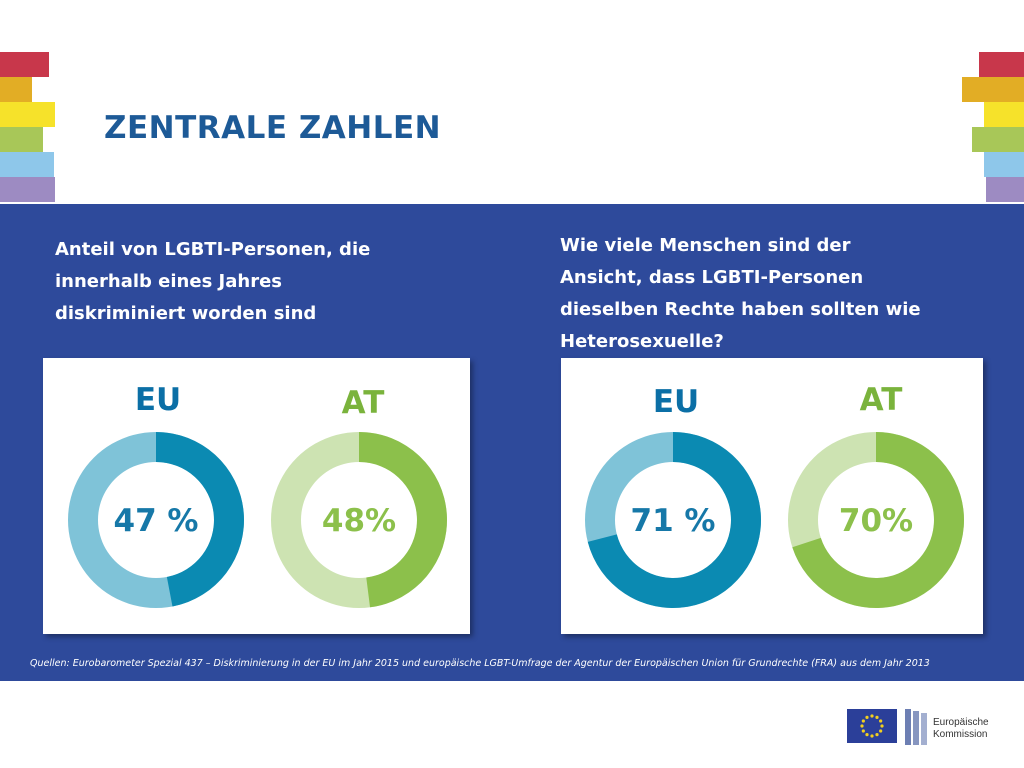  Describe the element at coordinates (740, 309) in the screenshot. I see `question-right-line: dieselben Rechte haben sollten wie` at that location.